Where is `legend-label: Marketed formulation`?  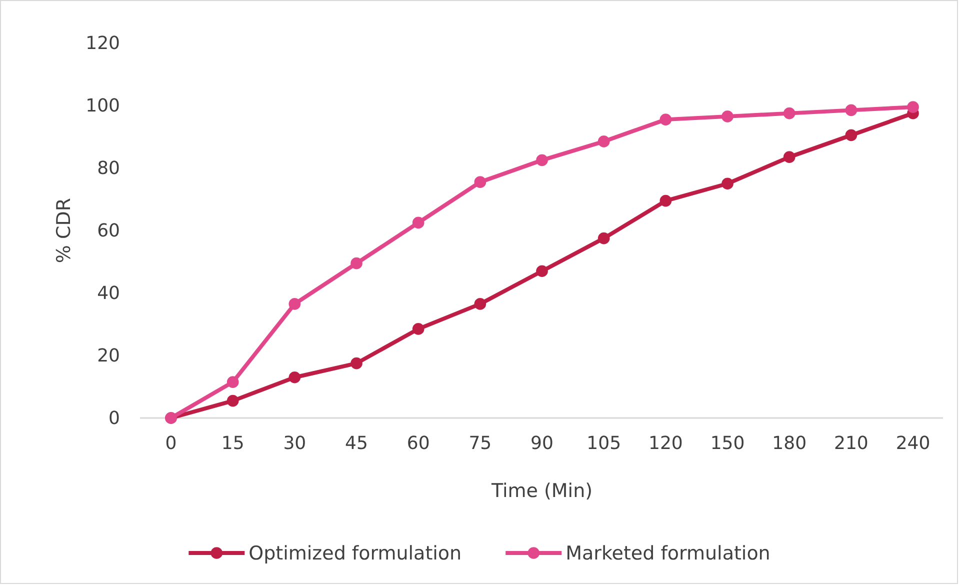
legend-label: Marketed formulation is located at coordinates (668, 553).